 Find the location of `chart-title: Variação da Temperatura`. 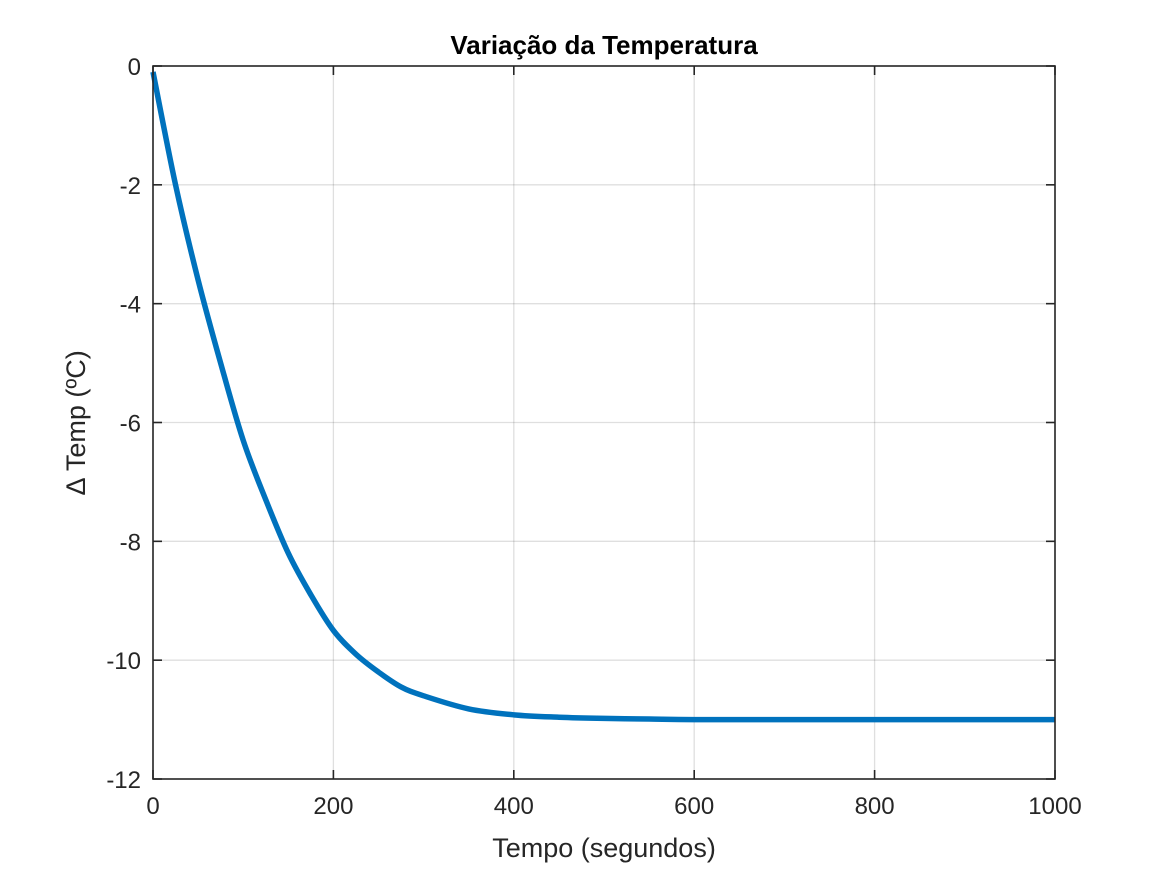

chart-title: Variação da Temperatura is located at coordinates (604, 45).